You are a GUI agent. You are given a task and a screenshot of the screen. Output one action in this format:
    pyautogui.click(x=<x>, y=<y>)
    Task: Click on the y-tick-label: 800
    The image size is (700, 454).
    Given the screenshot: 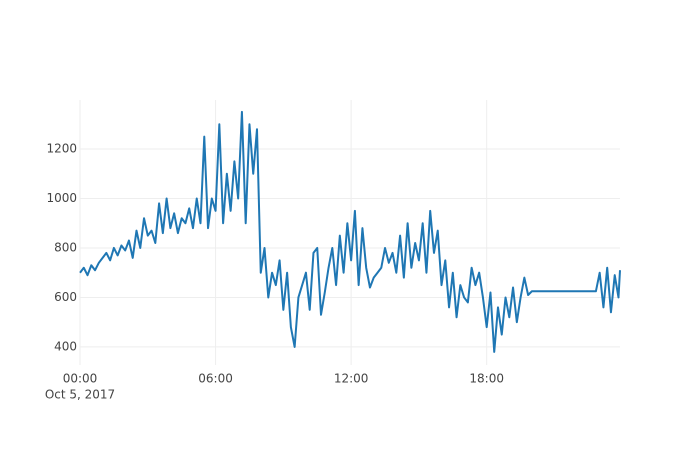 What is the action you would take?
    pyautogui.click(x=65, y=247)
    